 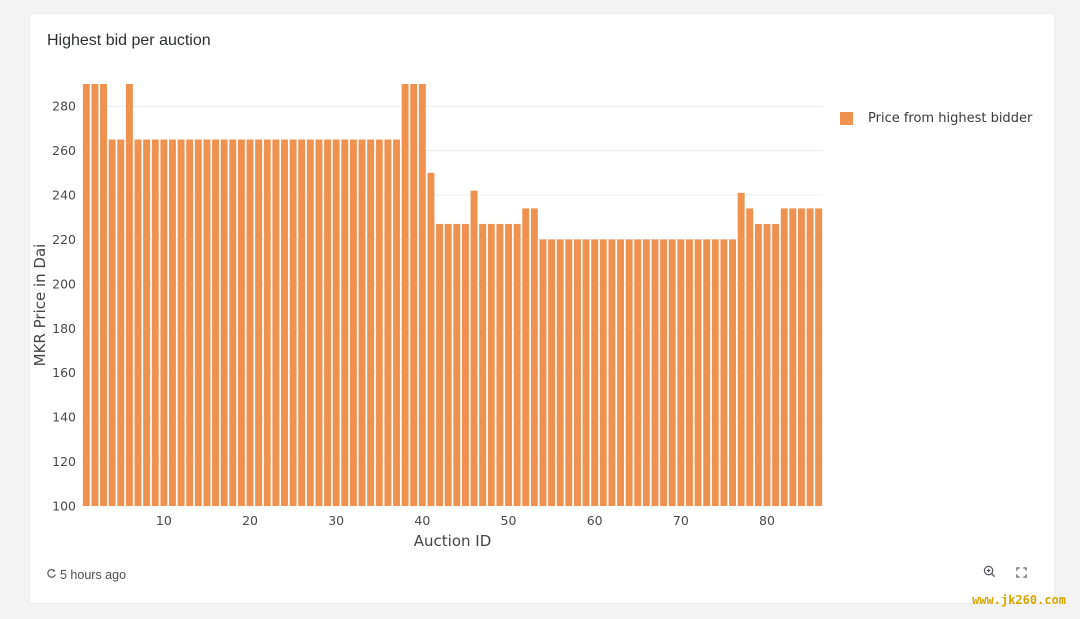 What do you see at coordinates (422, 520) in the screenshot?
I see `x-tick-label: 40` at bounding box center [422, 520].